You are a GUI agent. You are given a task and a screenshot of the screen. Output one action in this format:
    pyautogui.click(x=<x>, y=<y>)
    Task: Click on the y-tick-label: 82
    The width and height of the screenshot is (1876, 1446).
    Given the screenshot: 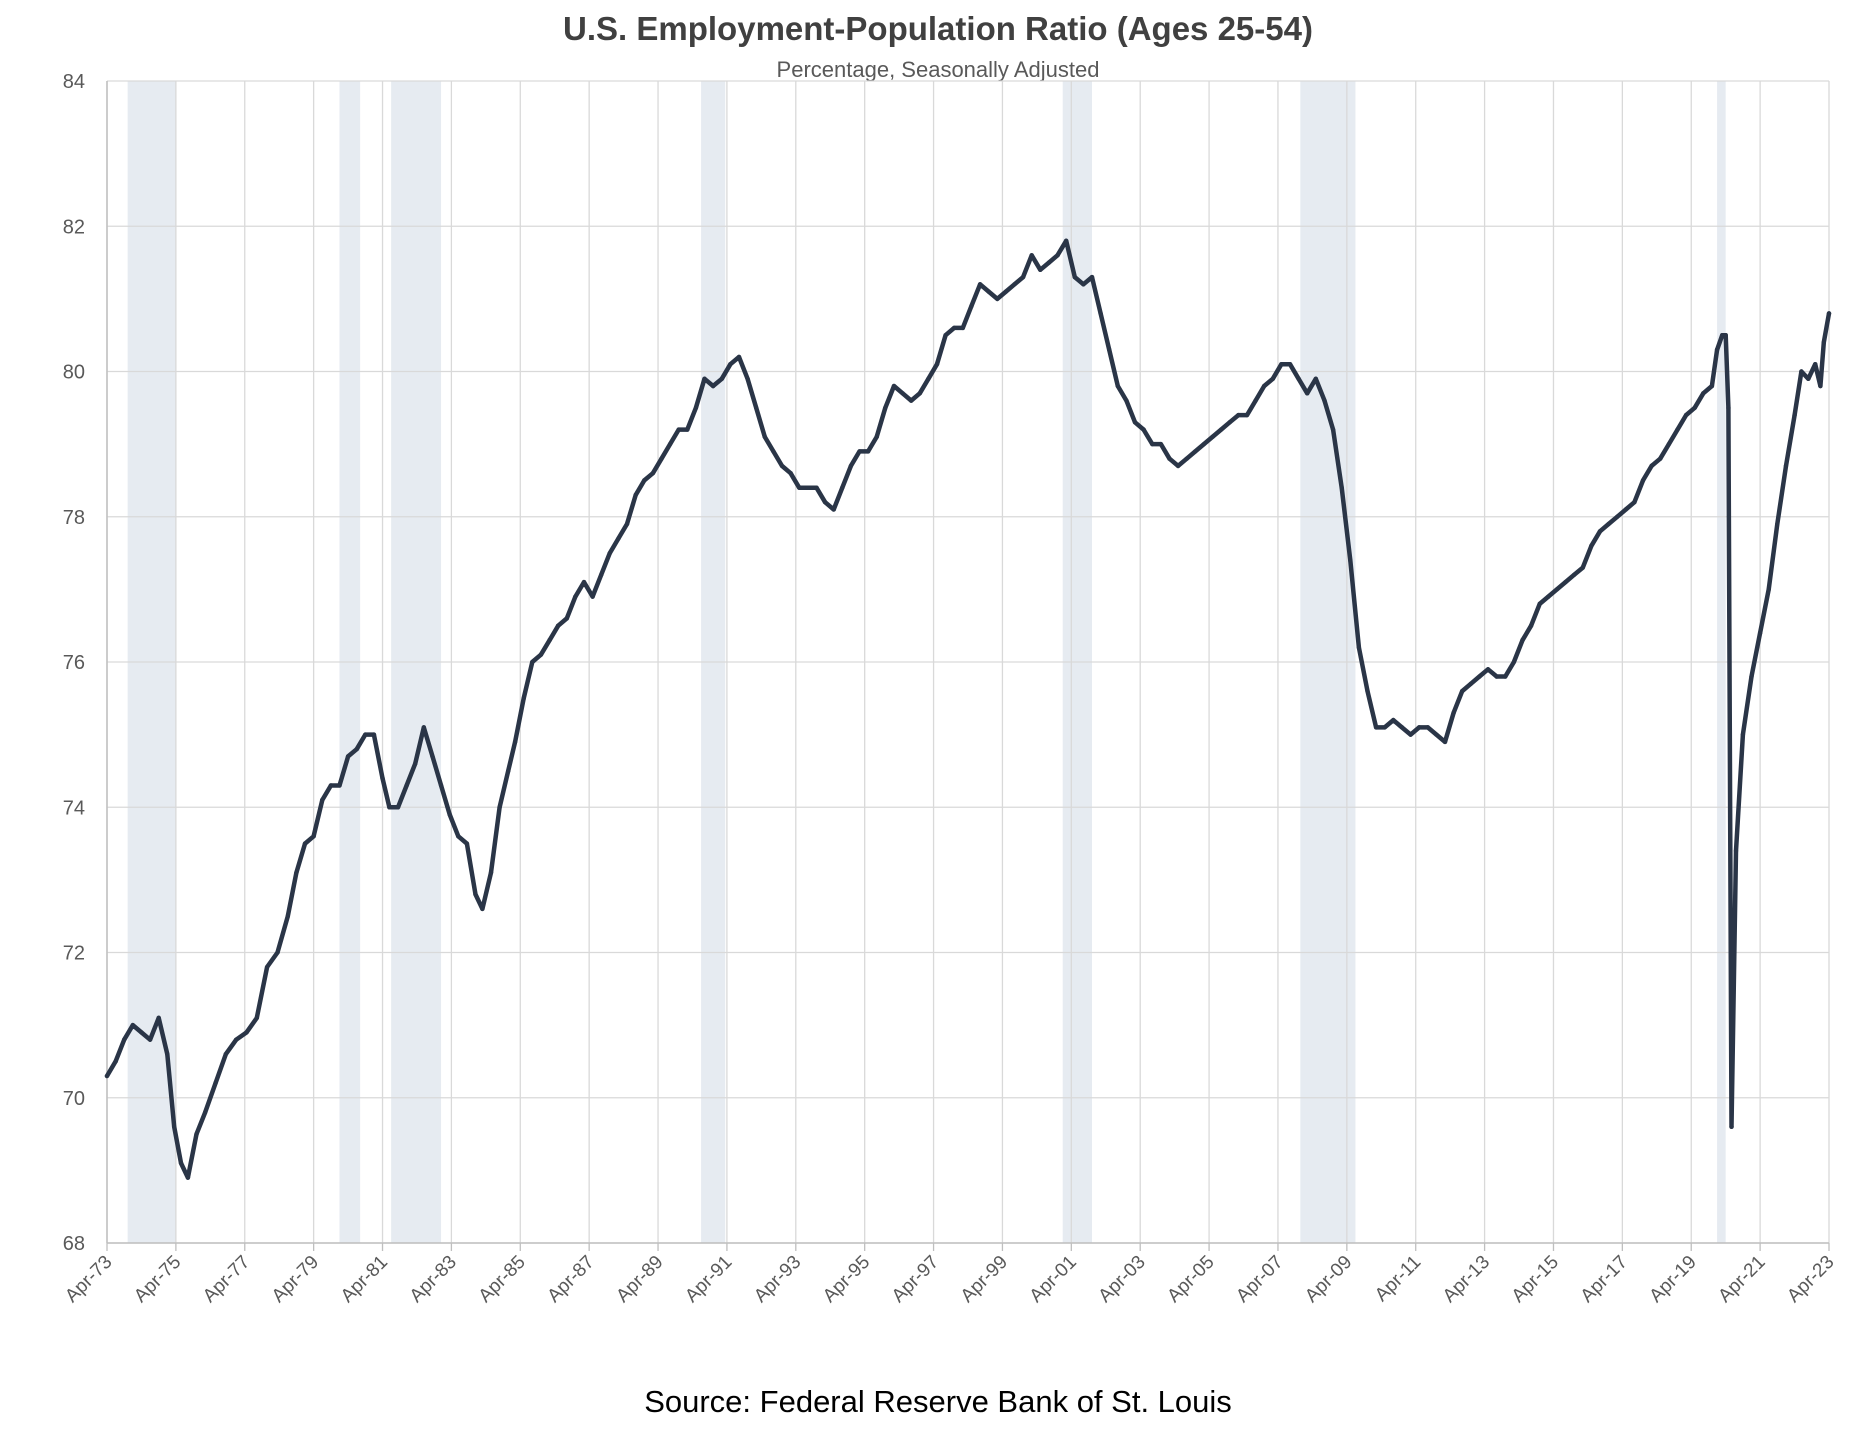 What is the action you would take?
    pyautogui.click(x=74, y=227)
    